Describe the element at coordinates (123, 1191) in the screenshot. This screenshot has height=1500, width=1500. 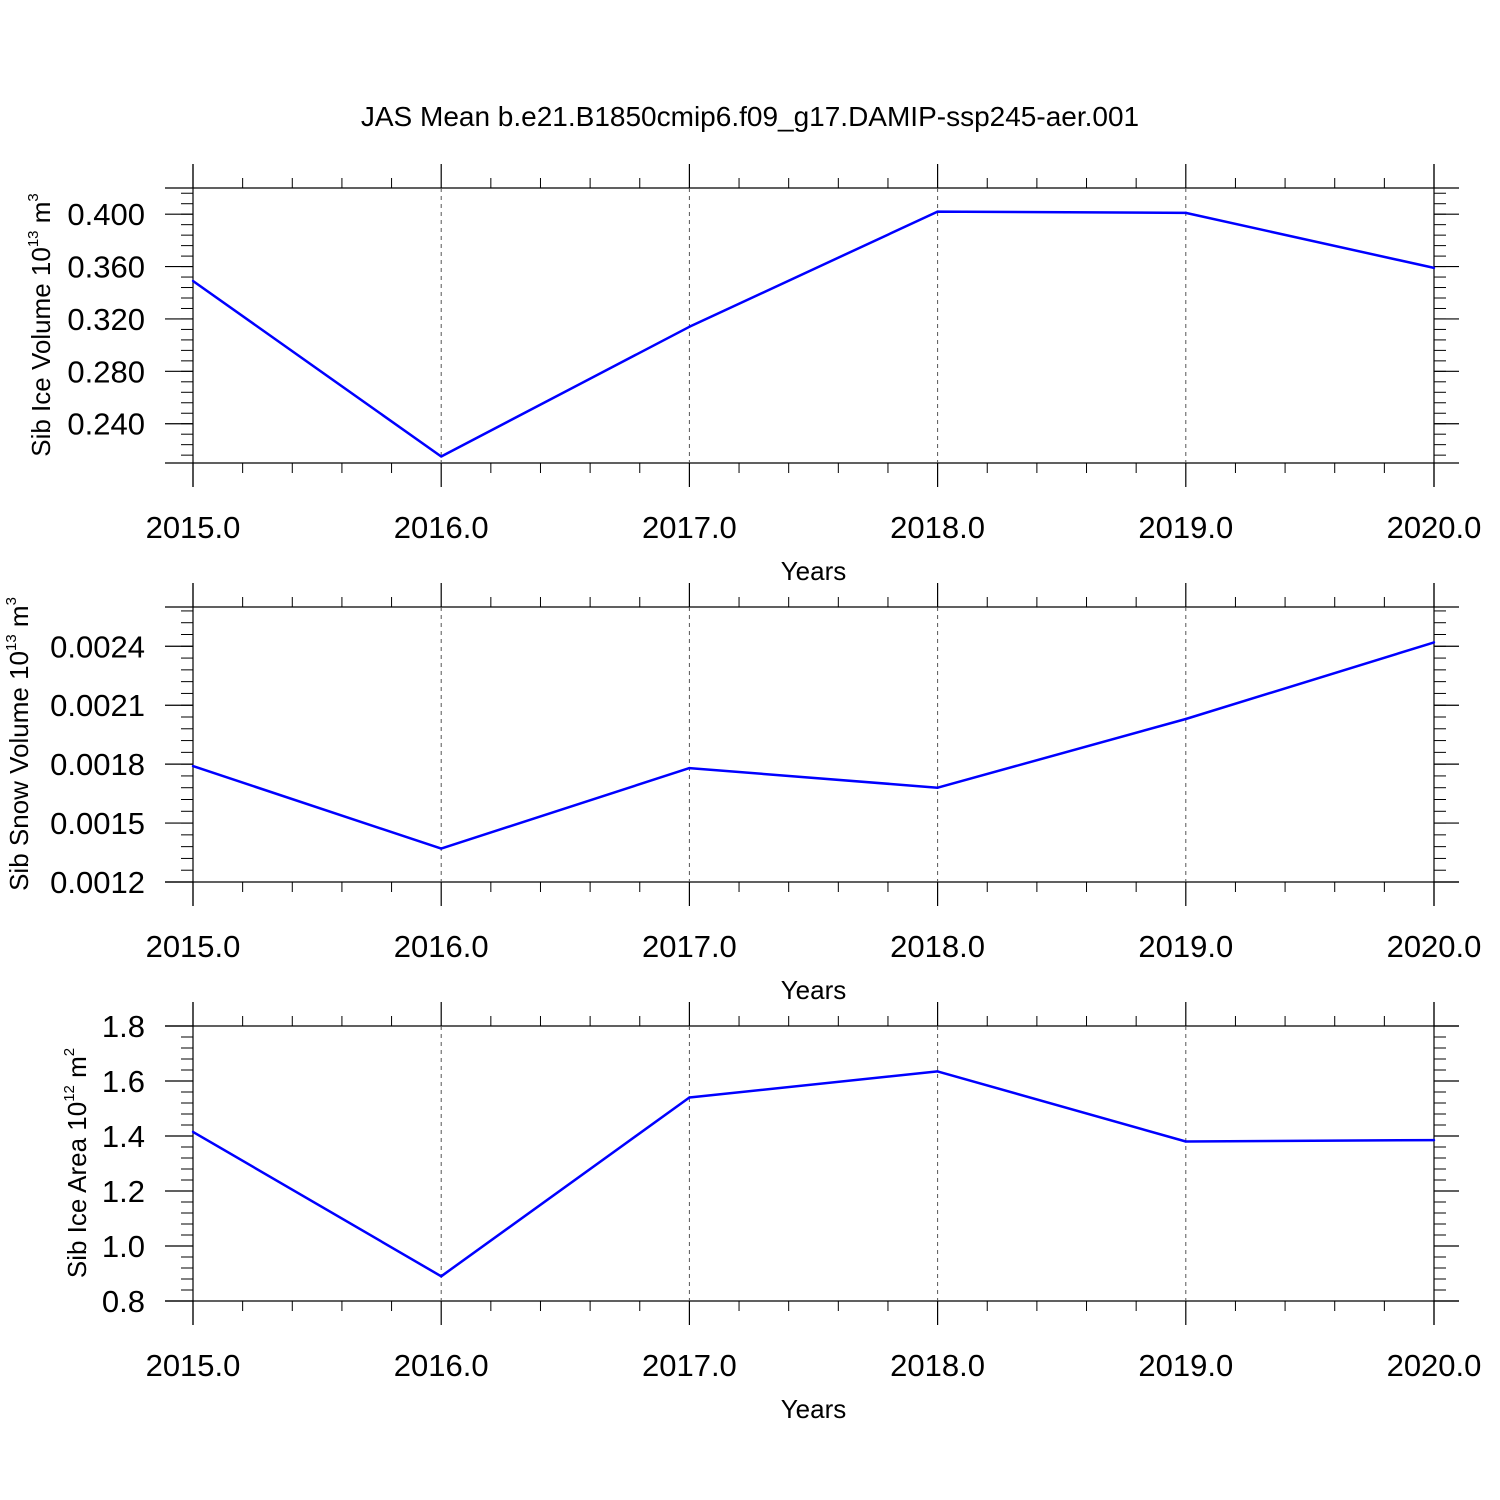
I see `y-tick-label: 1.2` at that location.